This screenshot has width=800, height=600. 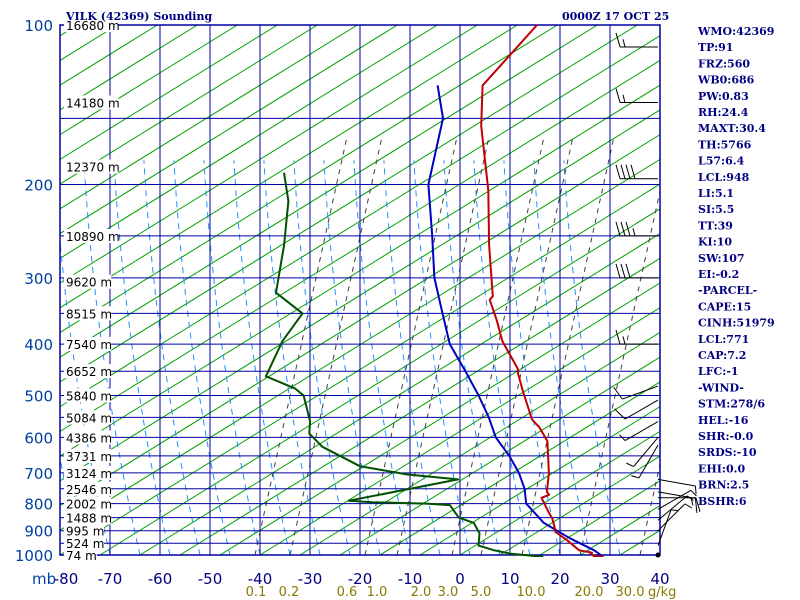 What do you see at coordinates (630, 592) in the screenshot?
I see `mixing-ratio-label: 30.0` at bounding box center [630, 592].